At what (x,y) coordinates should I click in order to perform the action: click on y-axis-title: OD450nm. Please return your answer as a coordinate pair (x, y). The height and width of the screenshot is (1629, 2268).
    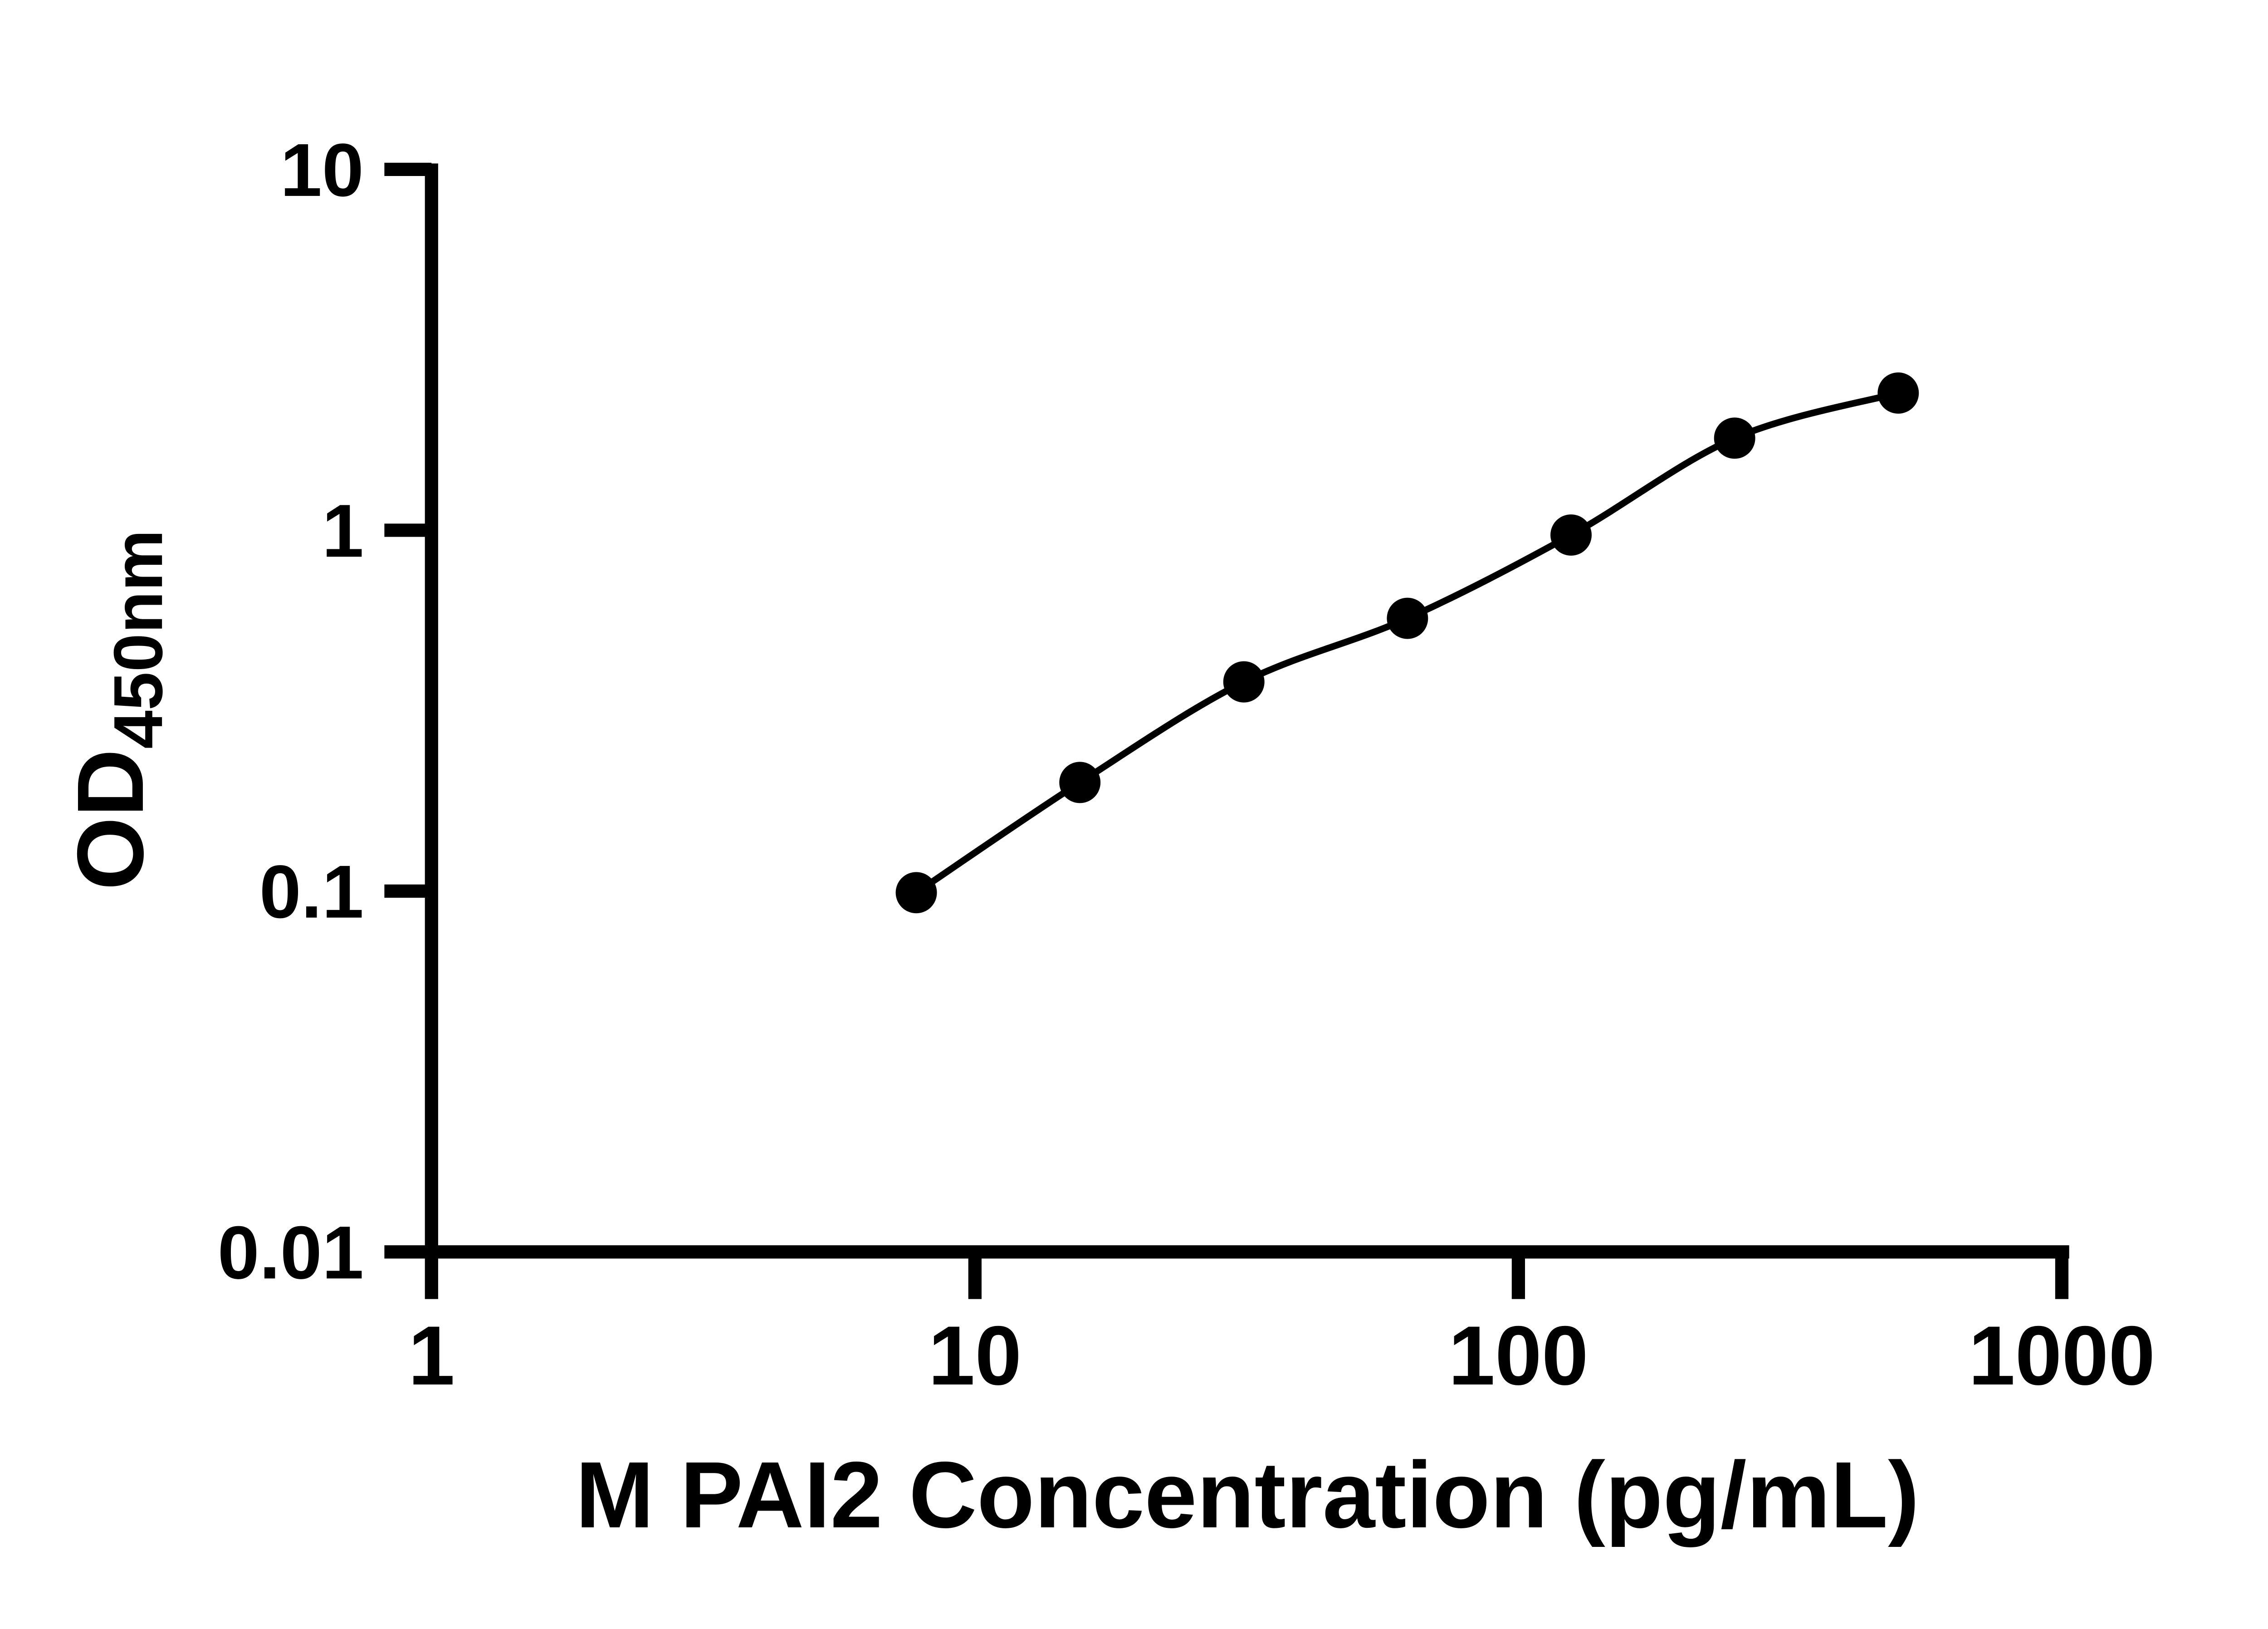
    Looking at the image, I should click on (118, 709).